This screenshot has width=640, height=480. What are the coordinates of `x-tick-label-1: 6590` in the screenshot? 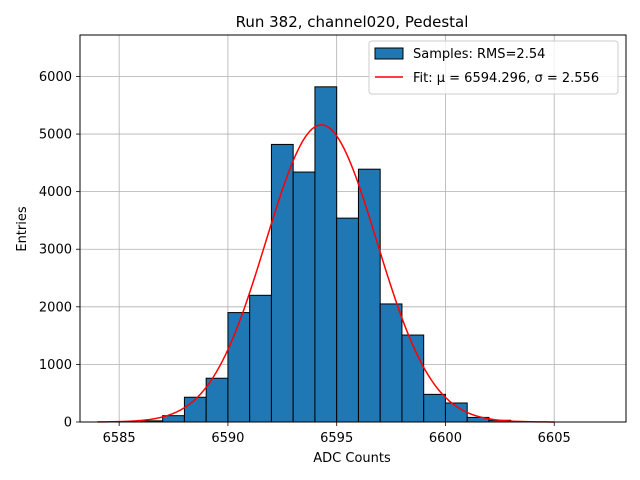 It's located at (227, 438).